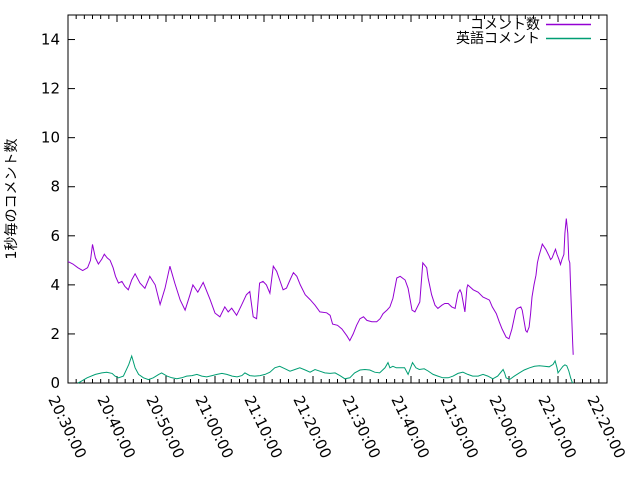  Describe the element at coordinates (325, 369) in the screenshot. I see `english-comments-line` at that location.